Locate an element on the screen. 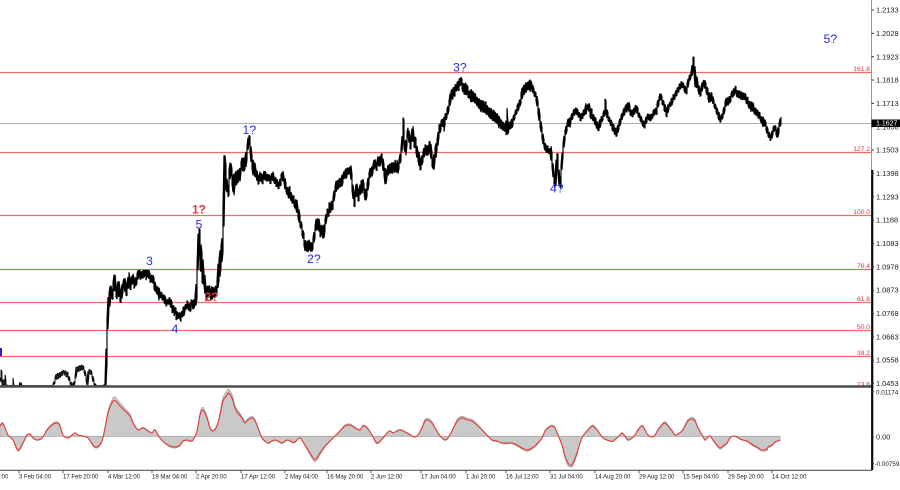 This screenshot has height=490, width=900. svg-text: 1.2133 is located at coordinates (887, 10).